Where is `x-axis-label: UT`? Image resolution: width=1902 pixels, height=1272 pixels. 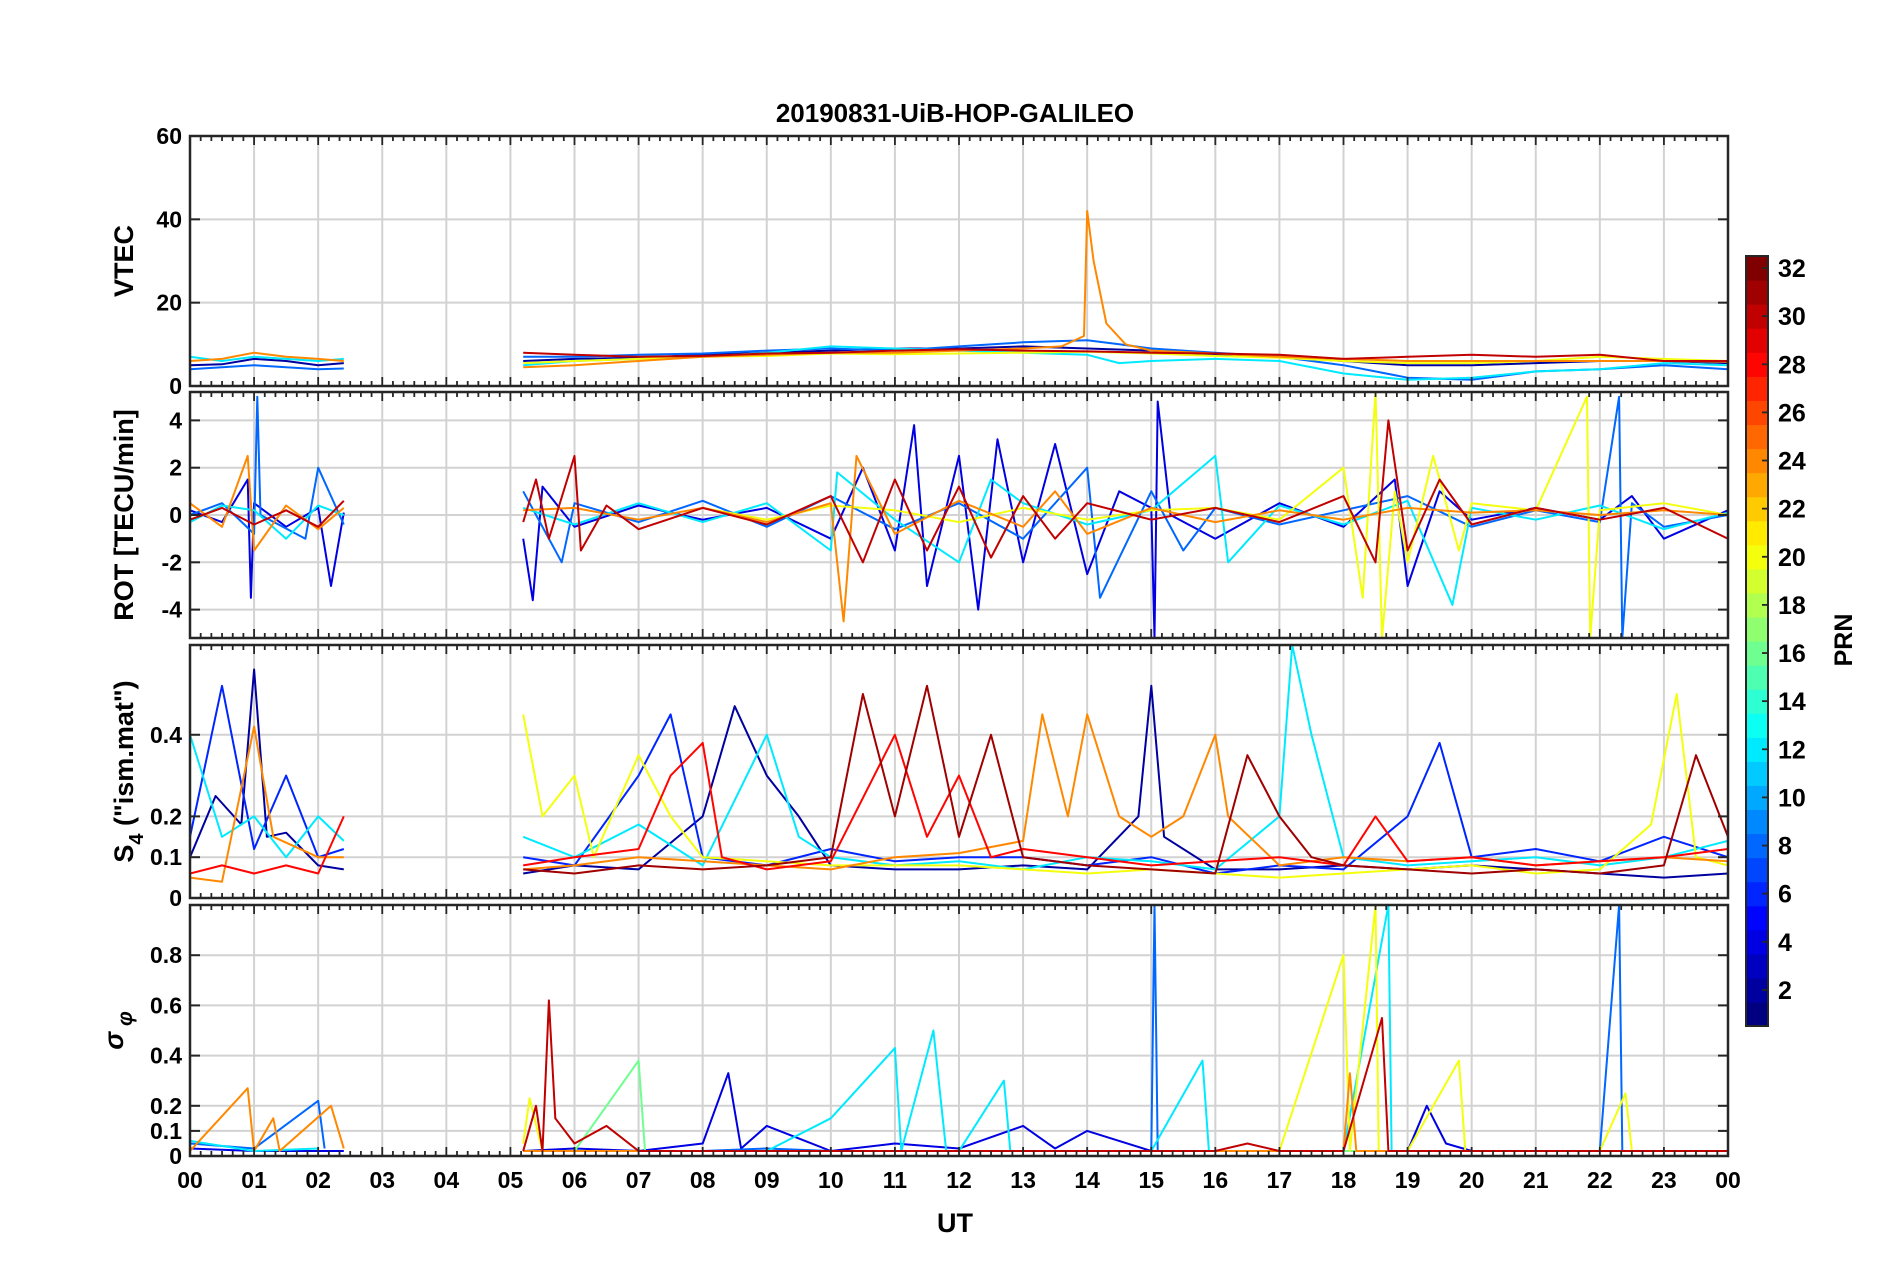
x-axis-label: UT is located at coordinates (955, 1223).